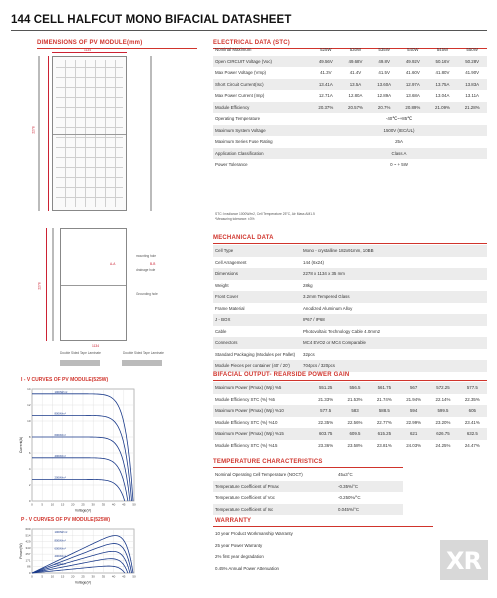  Describe the element at coordinates (326, 422) in the screenshot. I see `cell-value: 22.35%` at that location.